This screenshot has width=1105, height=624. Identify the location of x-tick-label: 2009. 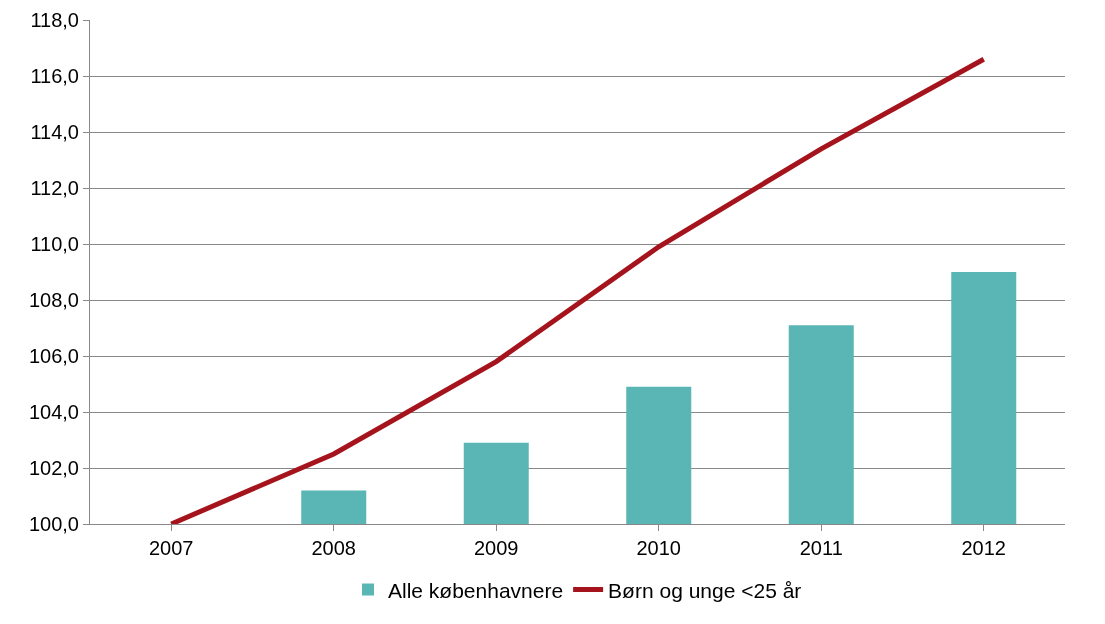
(496, 548).